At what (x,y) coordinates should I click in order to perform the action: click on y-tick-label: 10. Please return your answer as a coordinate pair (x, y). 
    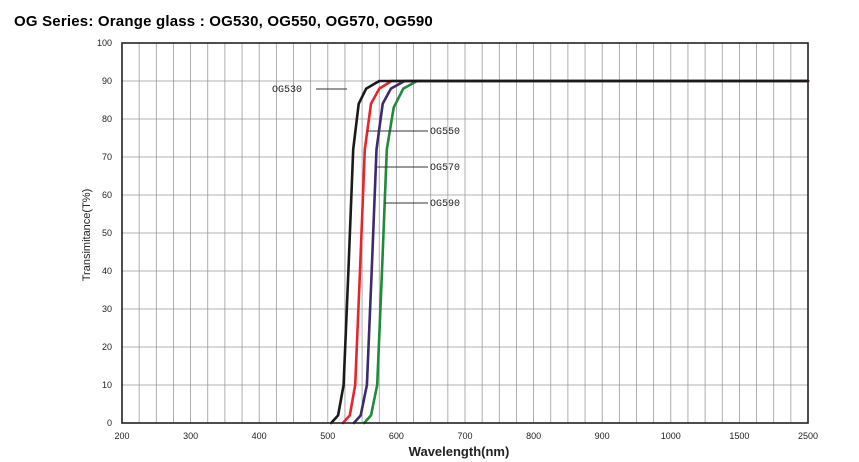
    Looking at the image, I should click on (107, 385).